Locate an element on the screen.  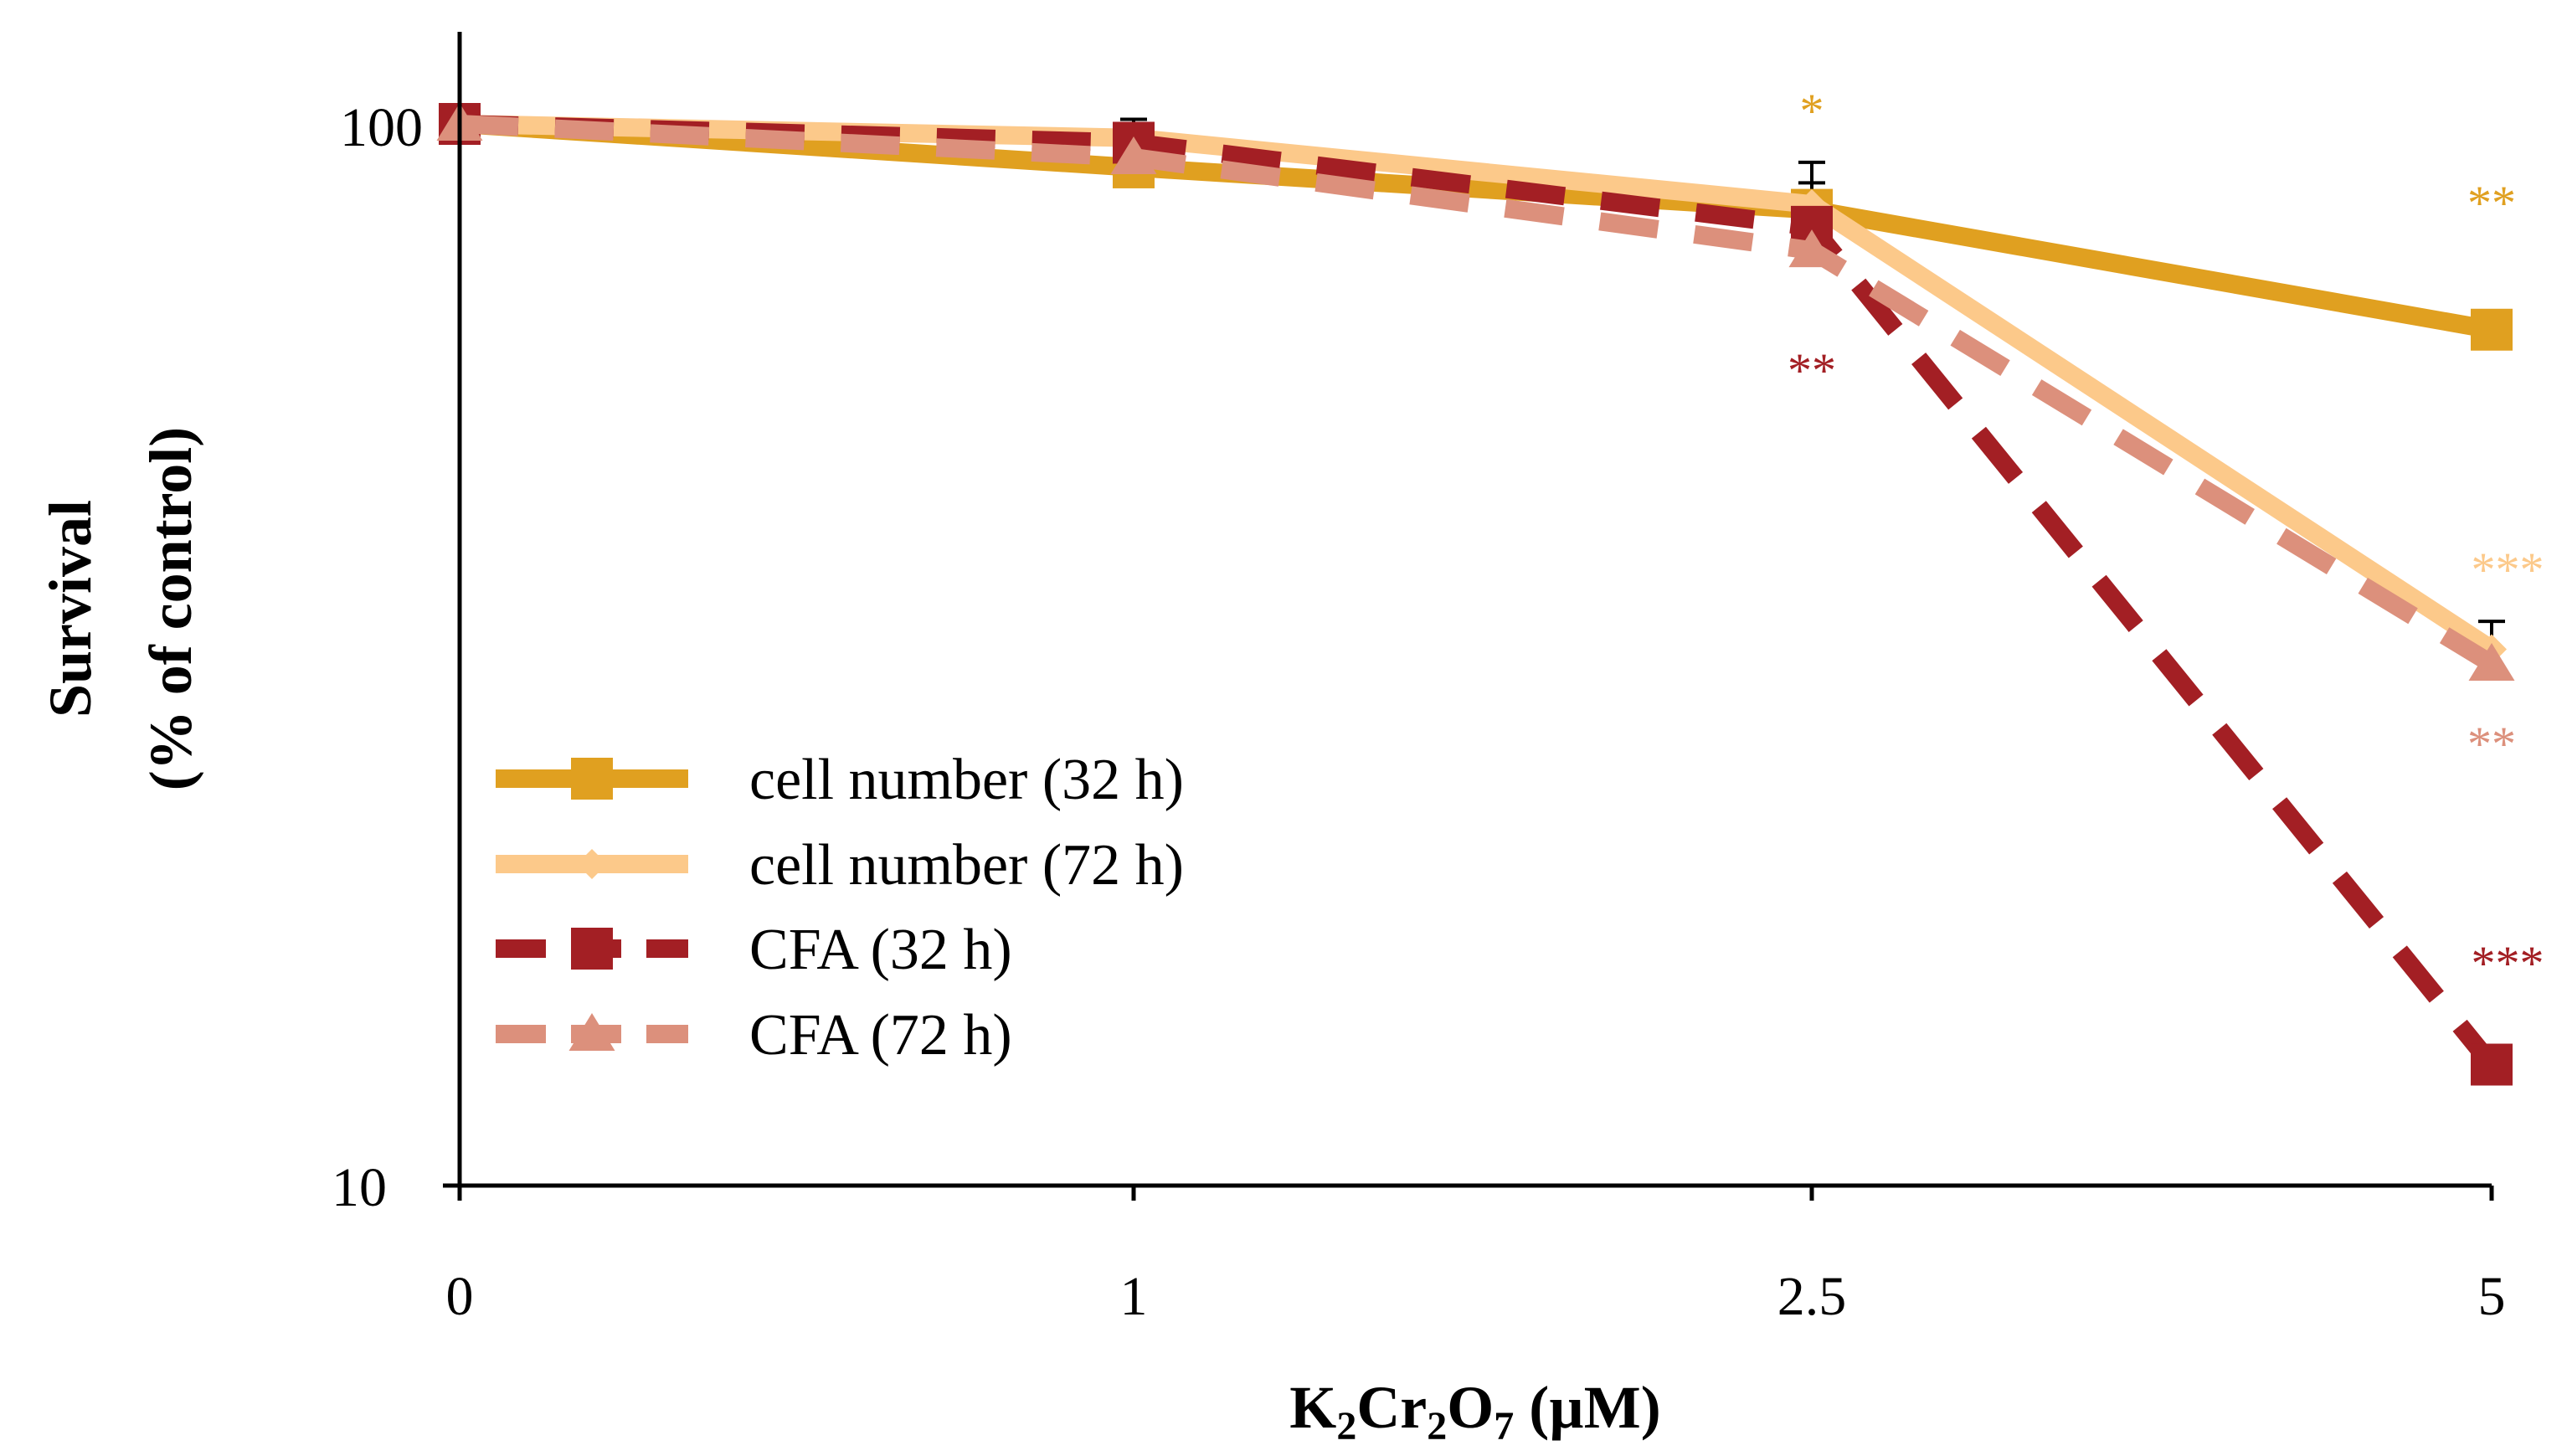
x-axis-title: K2Cr2O7 (µM) is located at coordinates (1475, 1411).